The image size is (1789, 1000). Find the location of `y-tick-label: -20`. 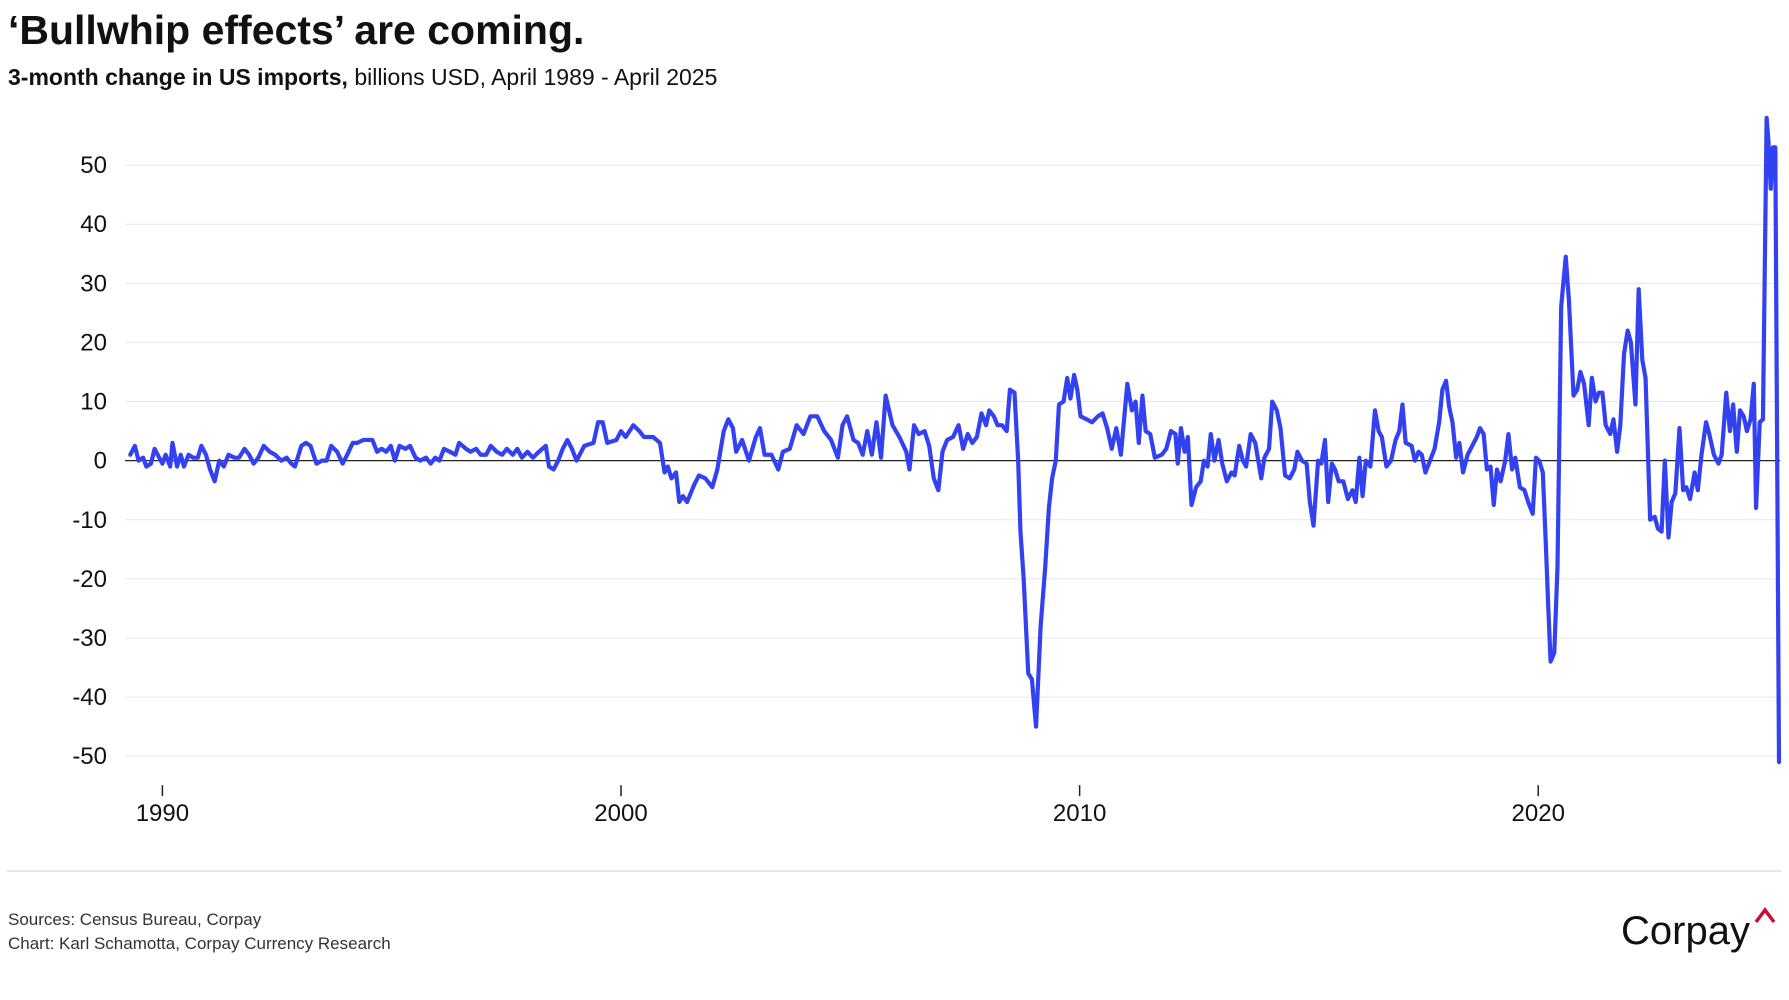

y-tick-label: -20 is located at coordinates (89, 579).